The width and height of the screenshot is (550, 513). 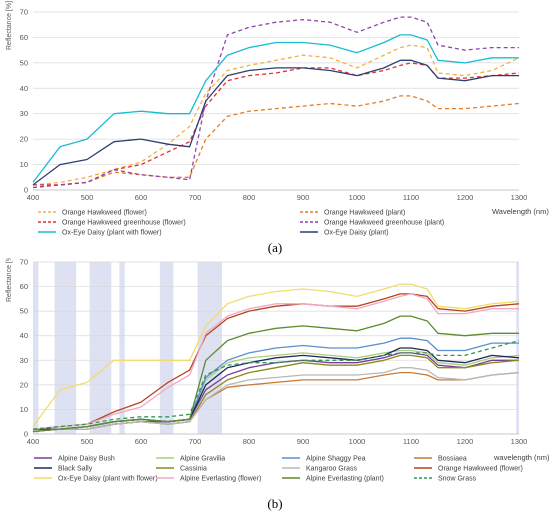 I want to click on panel-label-b: (b), so click(x=275, y=503).